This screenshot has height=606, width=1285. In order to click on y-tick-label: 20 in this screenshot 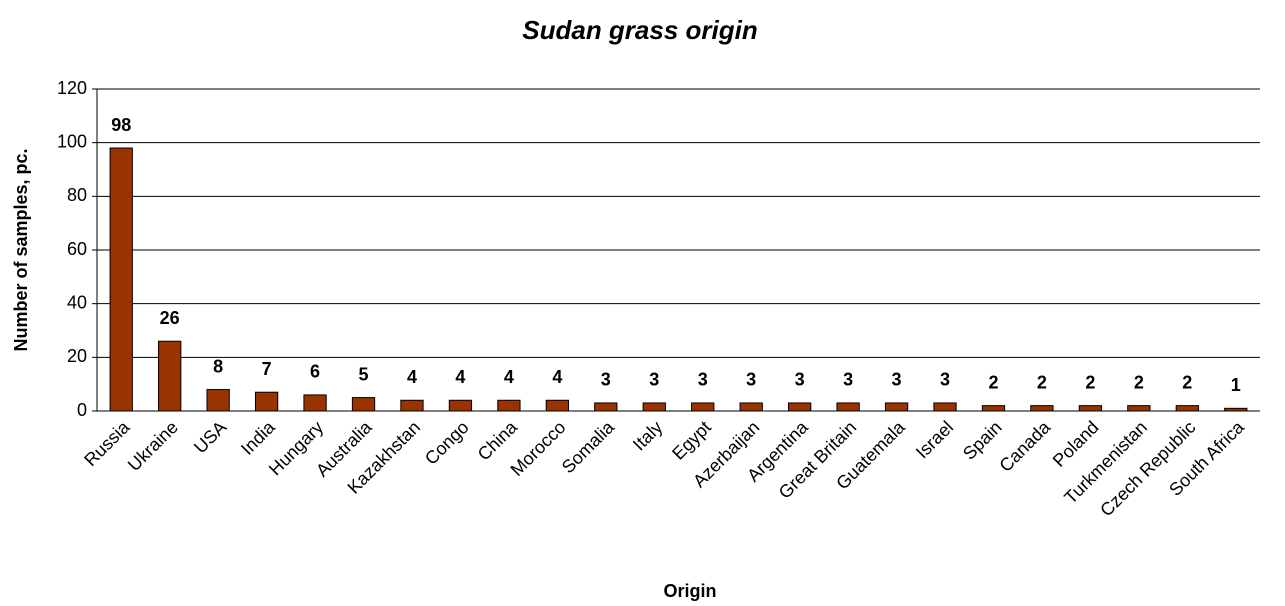, I will do `click(77, 356)`.